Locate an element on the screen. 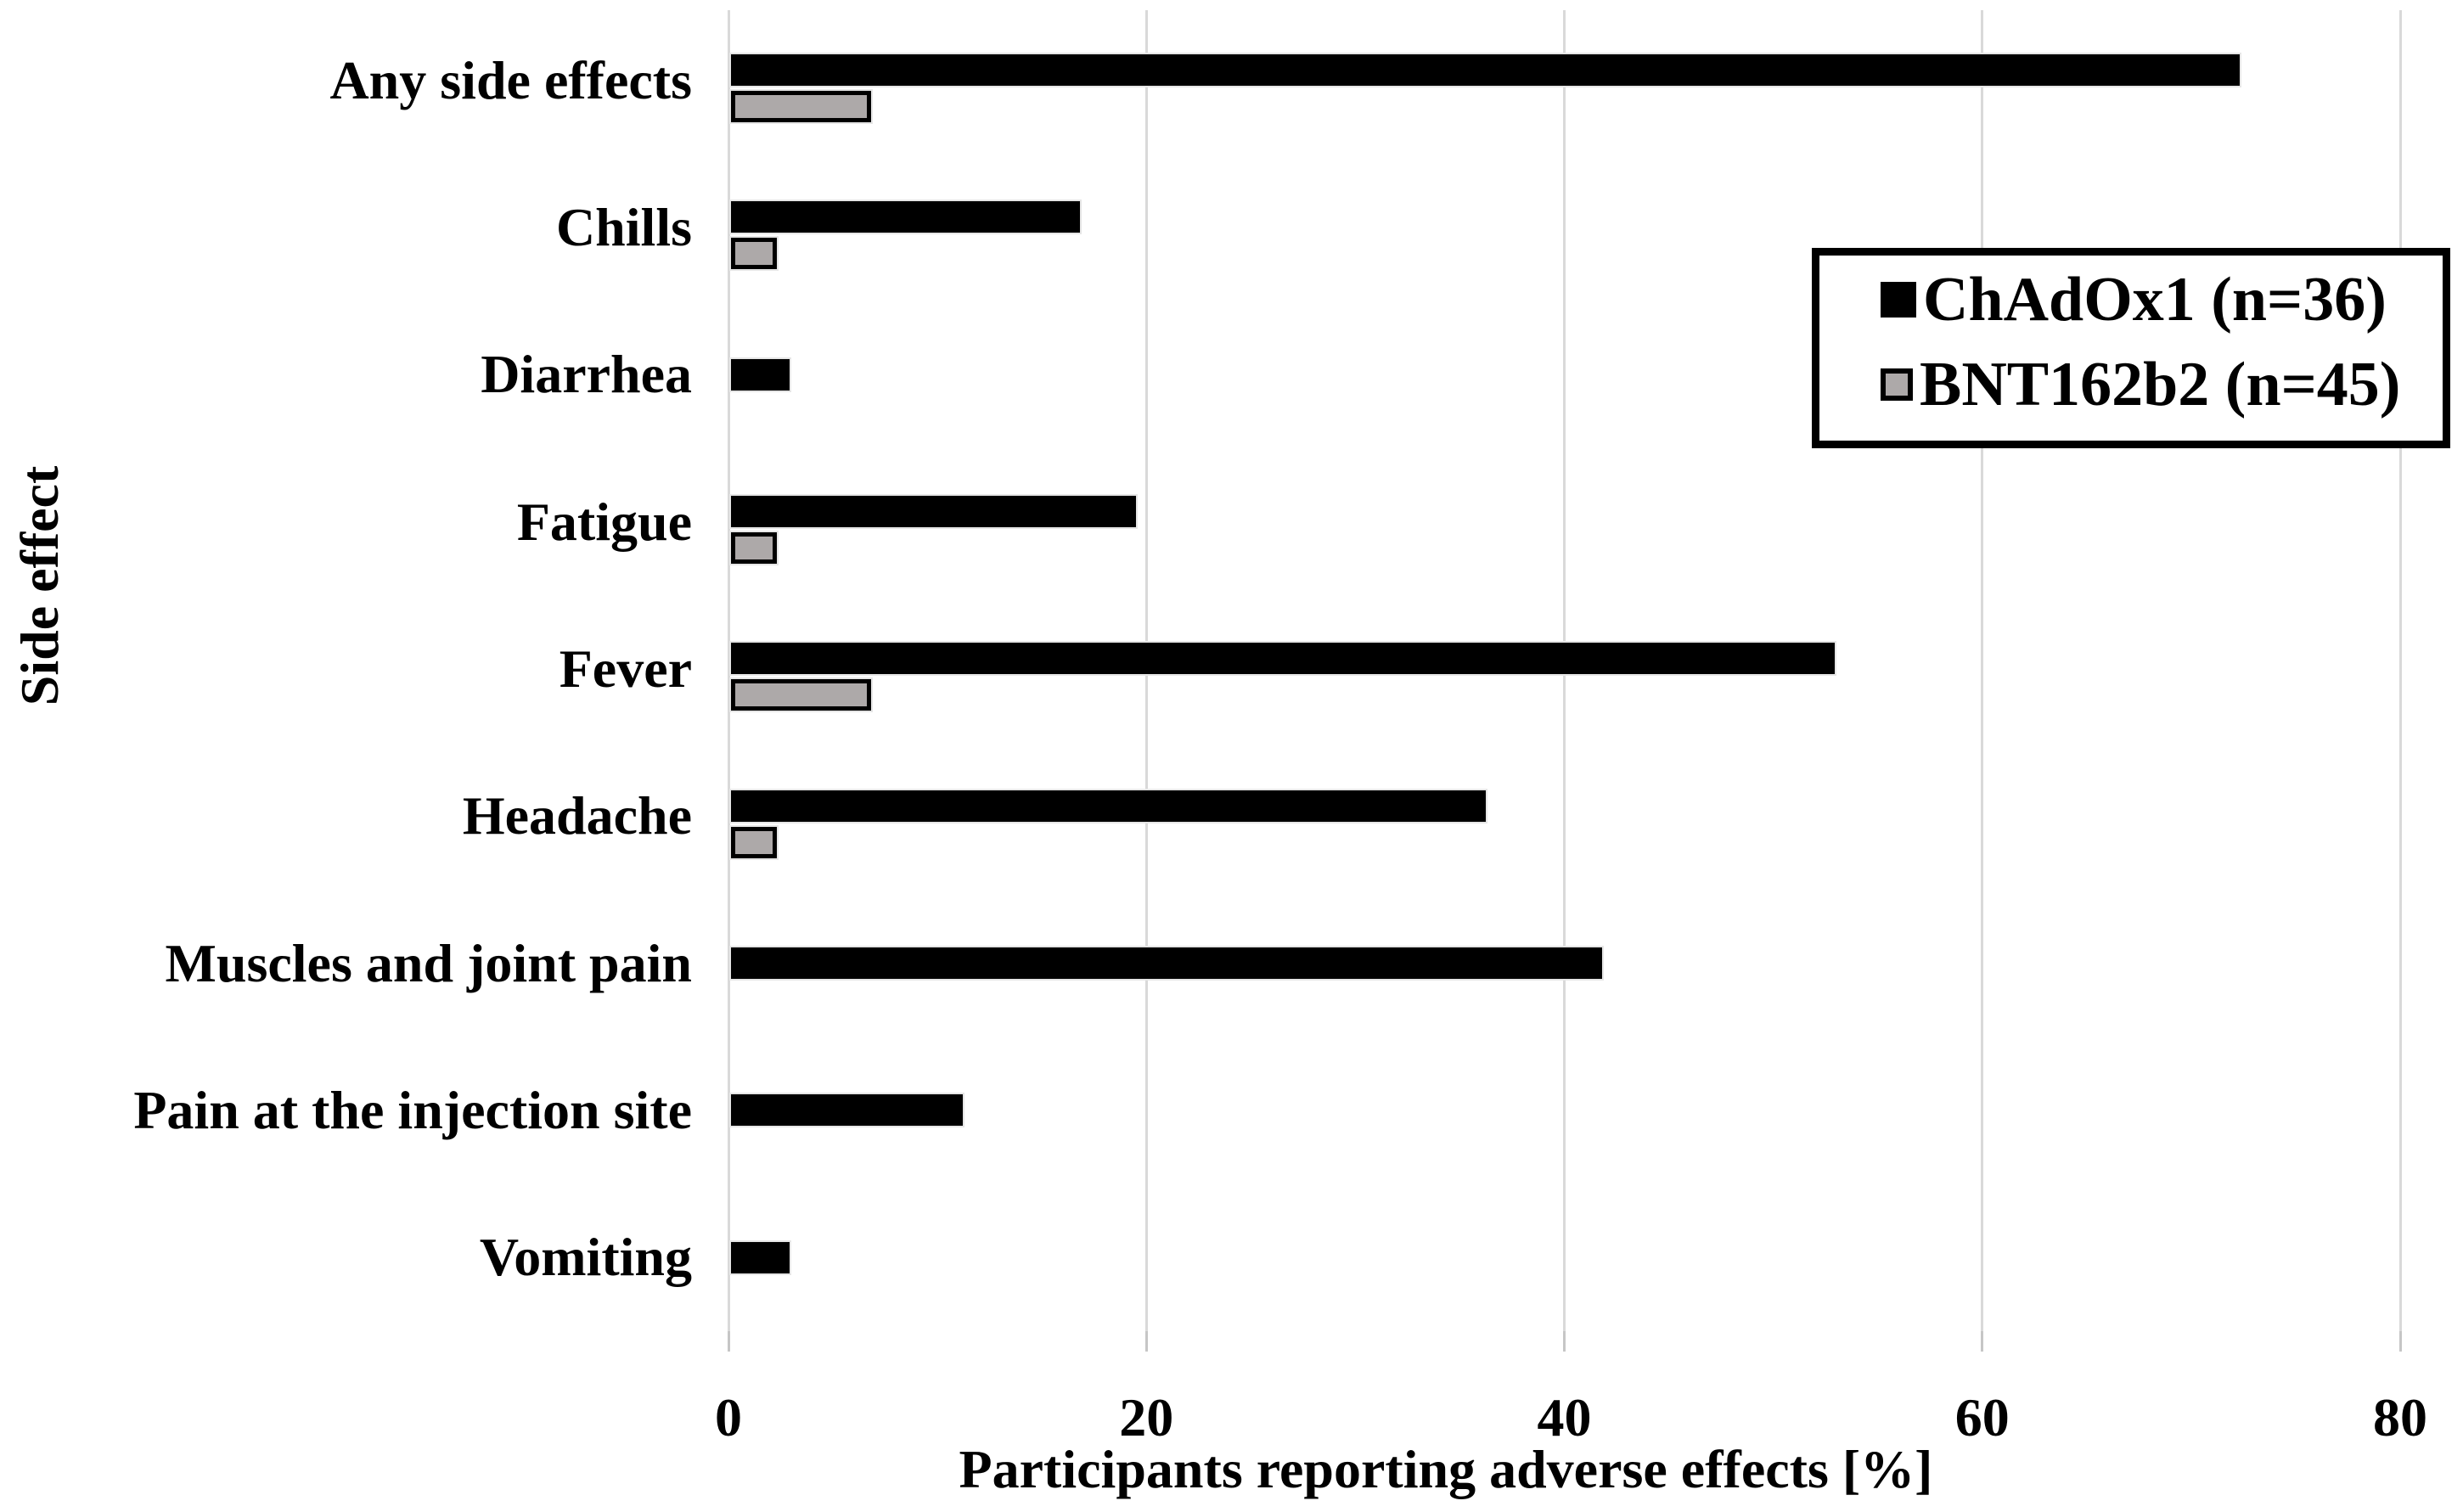 Image resolution: width=2463 pixels, height=1512 pixels. x-tick-label-60: 60 is located at coordinates (1982, 1417).